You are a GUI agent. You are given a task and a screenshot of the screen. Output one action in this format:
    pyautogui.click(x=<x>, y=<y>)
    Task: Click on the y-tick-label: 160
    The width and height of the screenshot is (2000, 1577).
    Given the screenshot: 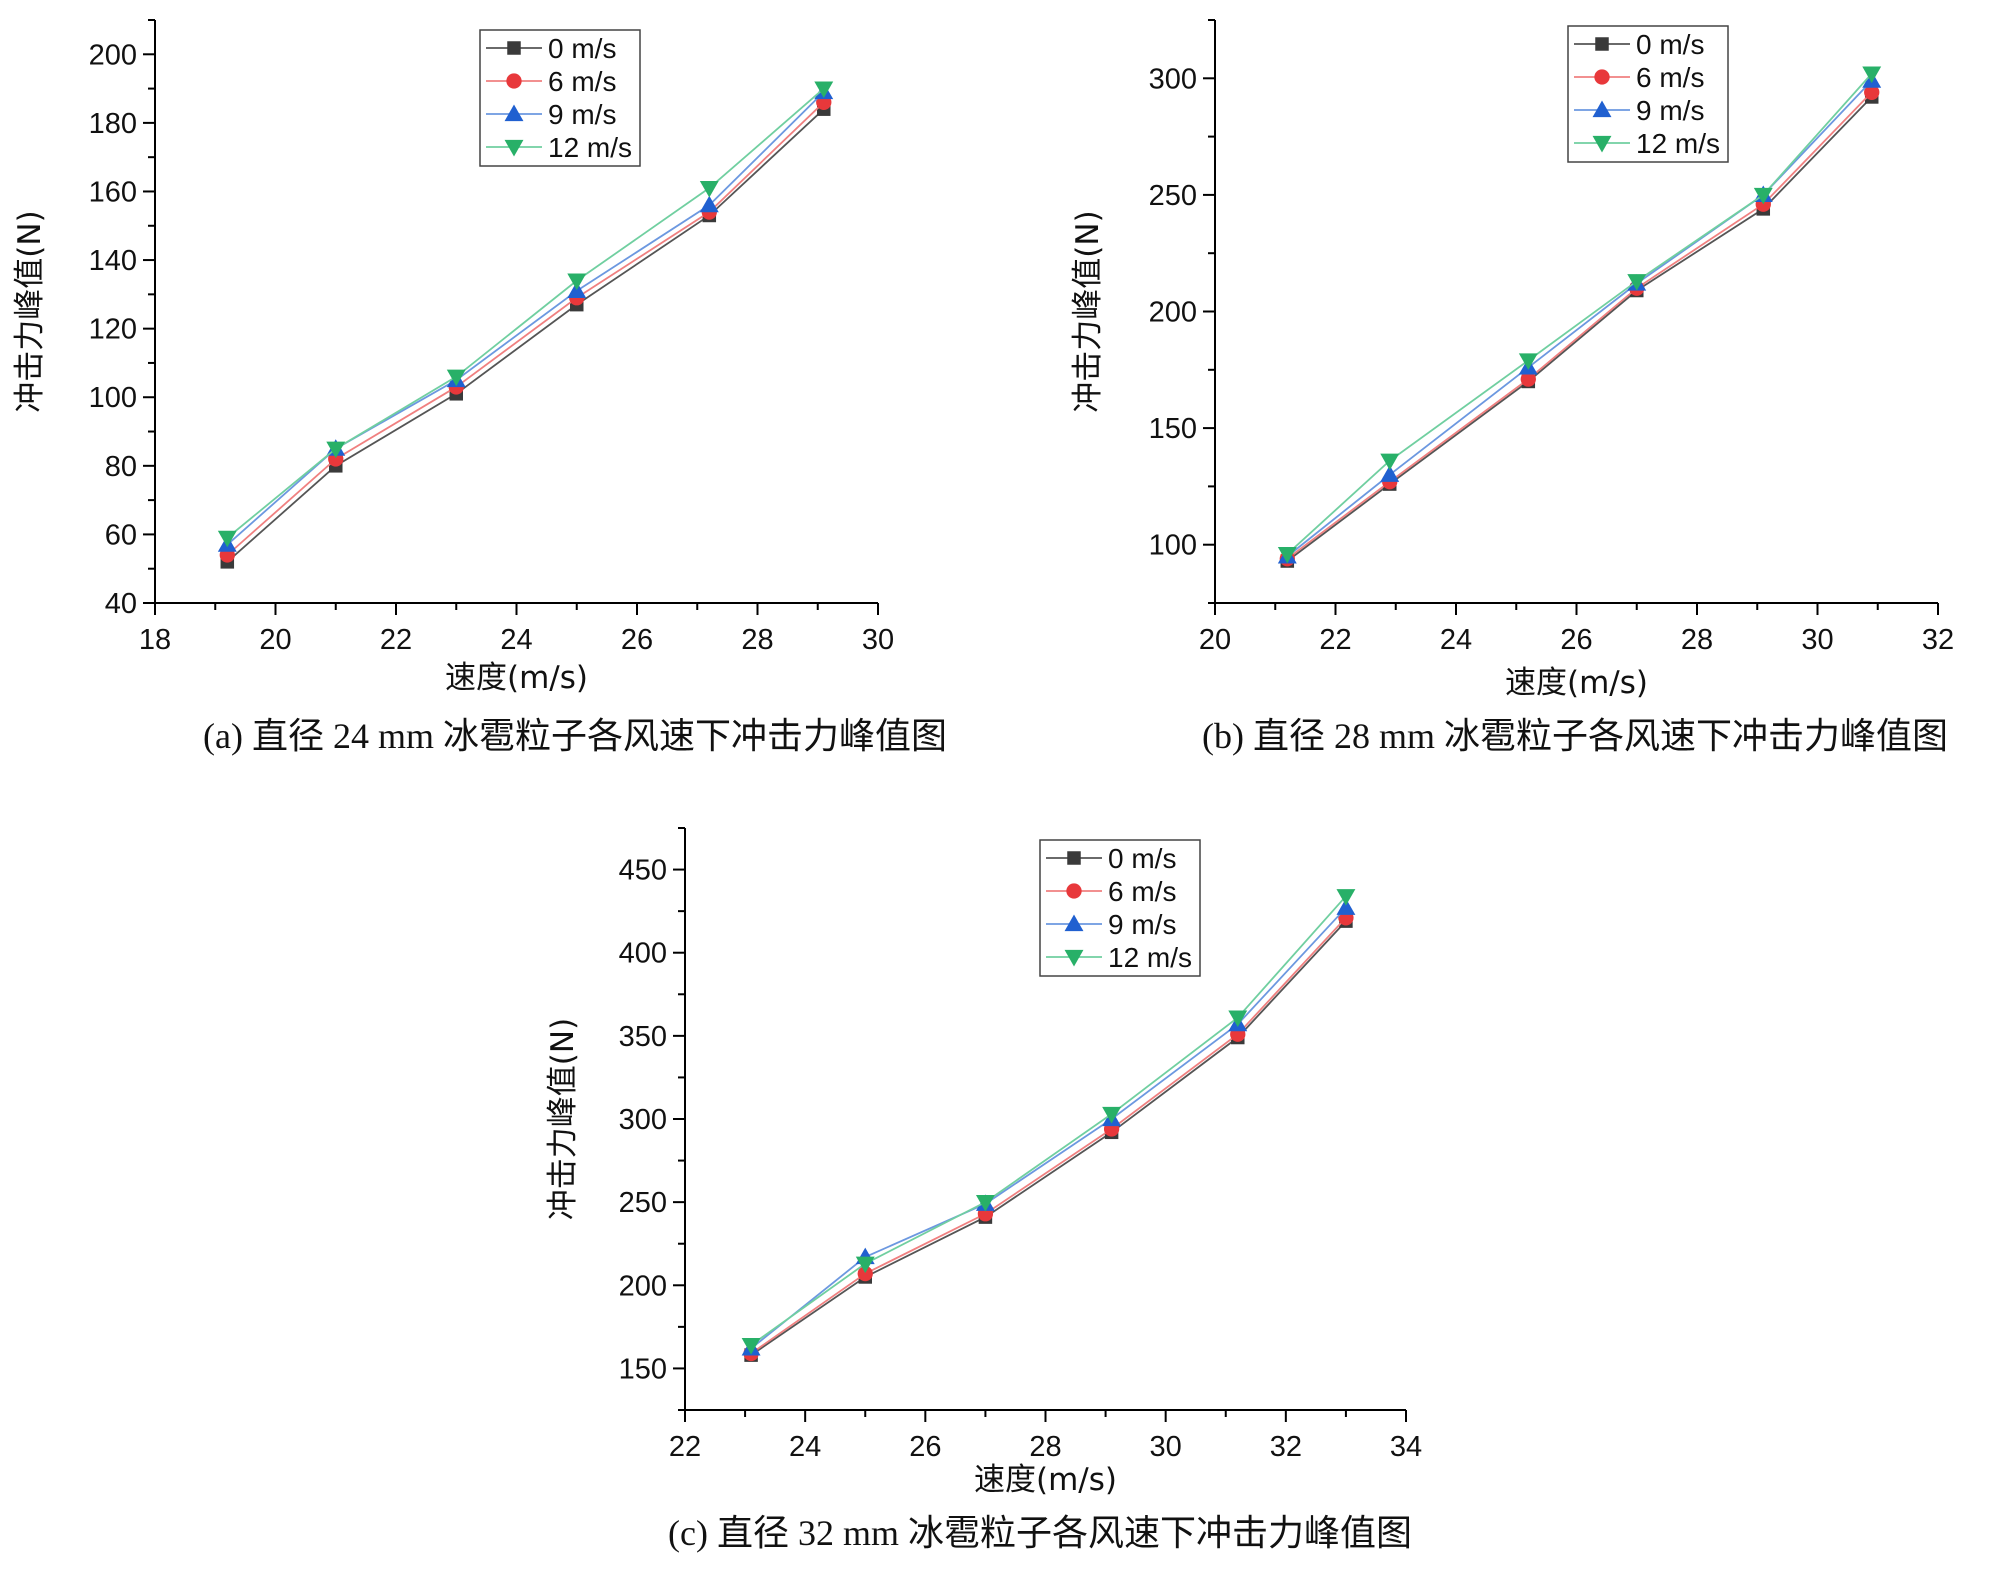 What is the action you would take?
    pyautogui.click(x=113, y=192)
    